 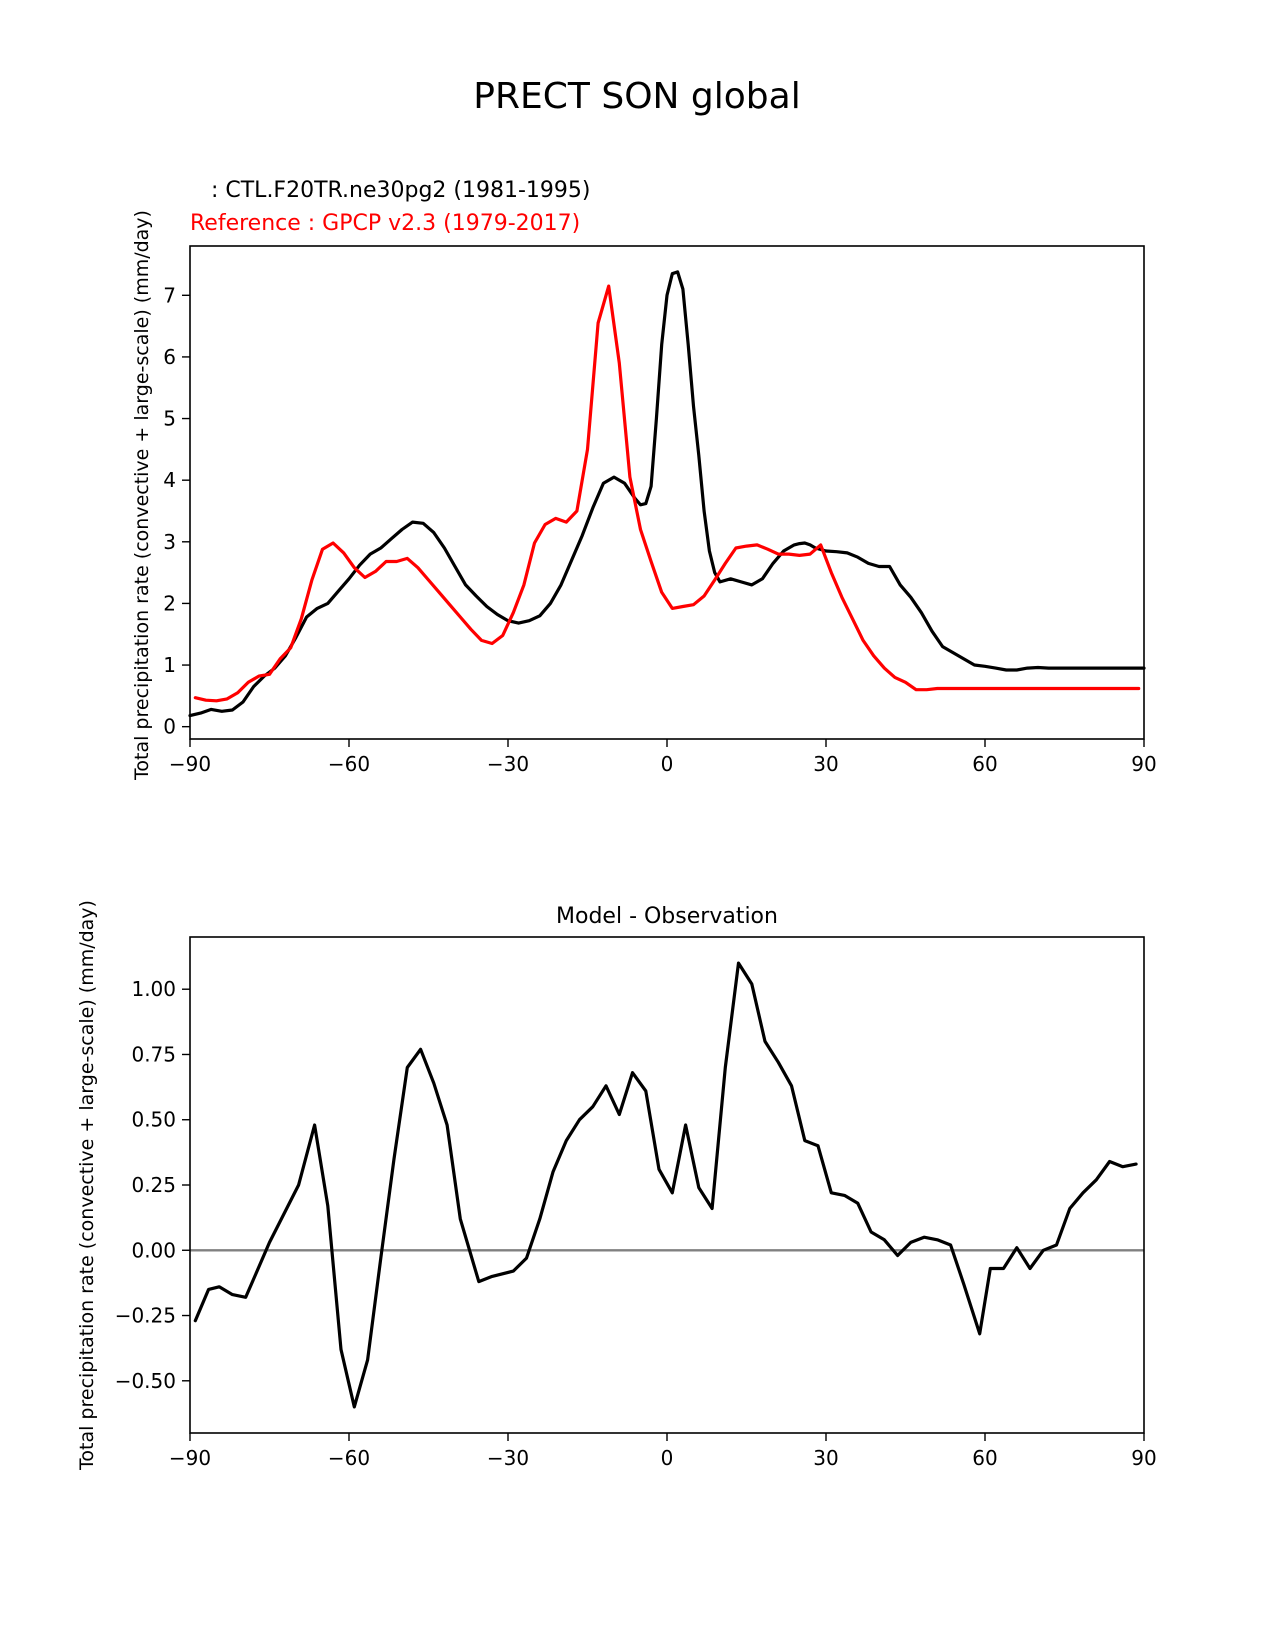 What do you see at coordinates (984, 1458) in the screenshot?
I see `bottom-xtick-label: 60` at bounding box center [984, 1458].